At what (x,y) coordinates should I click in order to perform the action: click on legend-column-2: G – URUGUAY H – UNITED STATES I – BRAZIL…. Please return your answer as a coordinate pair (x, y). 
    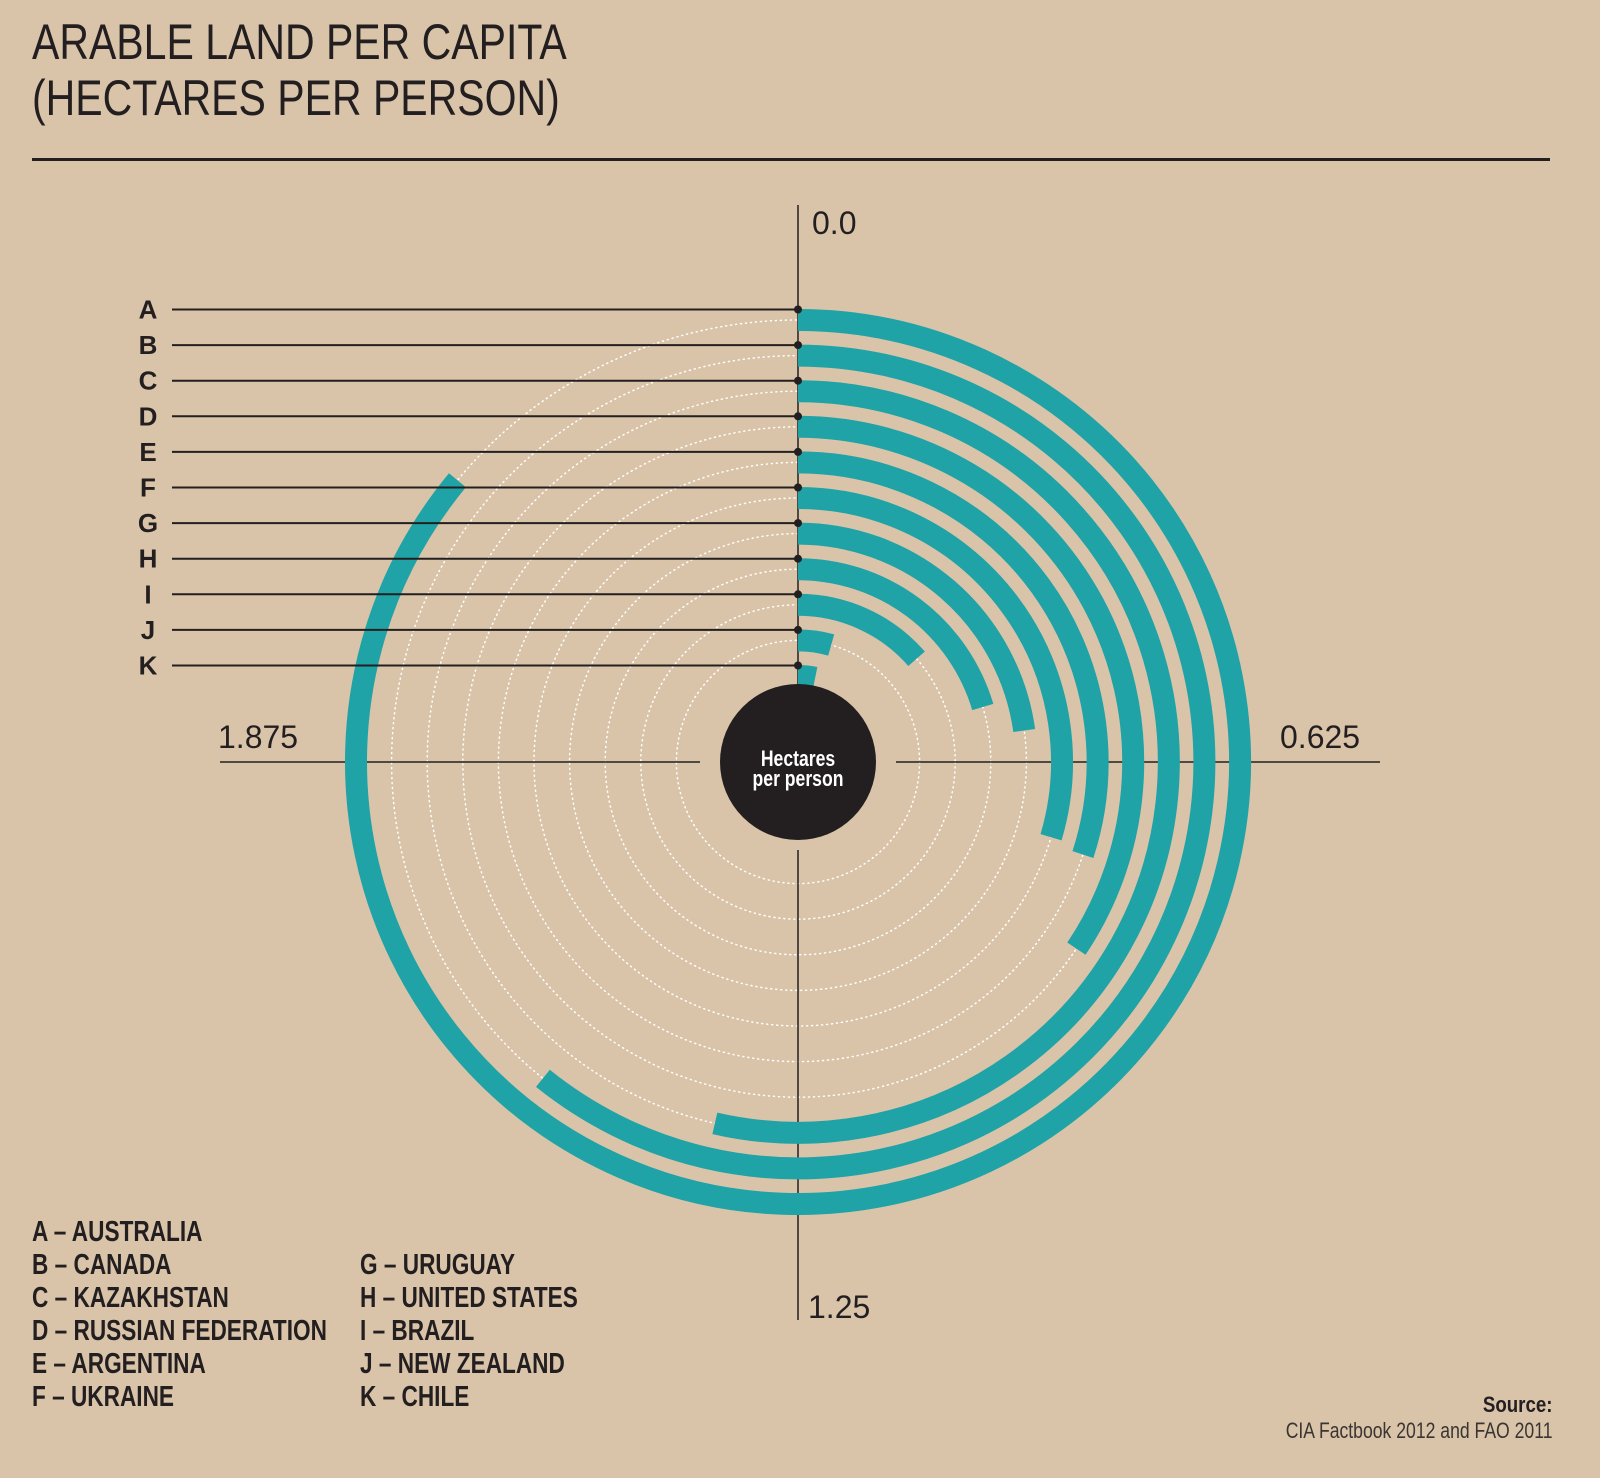
    Looking at the image, I should click on (469, 1331).